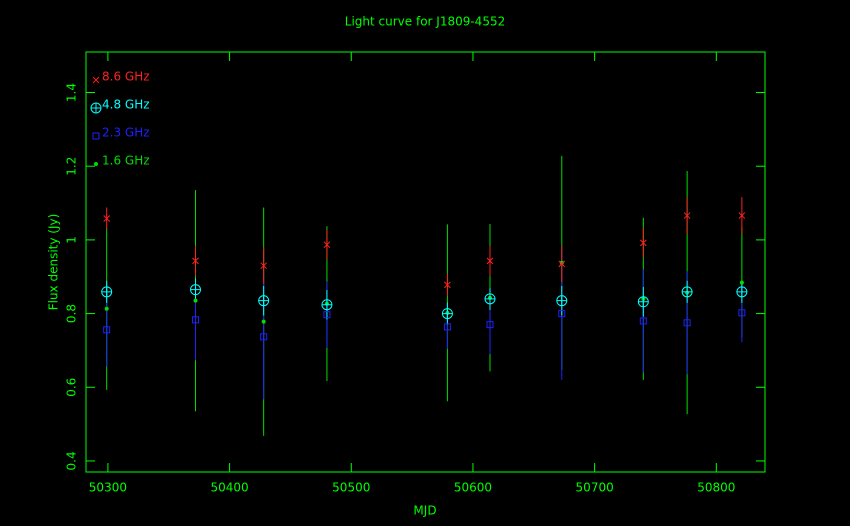 The height and width of the screenshot is (526, 850). I want to click on legend-label: 4.8 GHz, so click(126, 105).